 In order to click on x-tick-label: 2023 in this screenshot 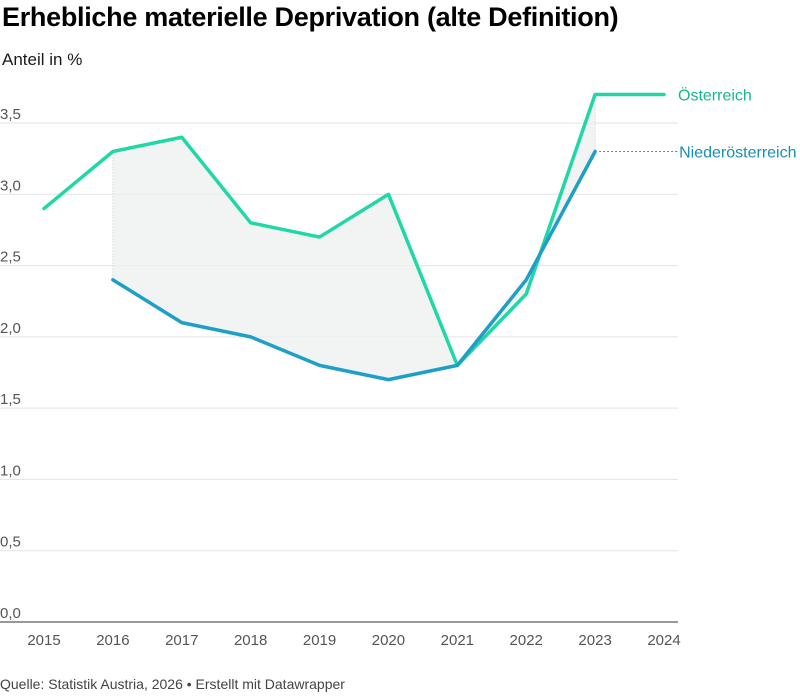, I will do `click(594, 640)`.